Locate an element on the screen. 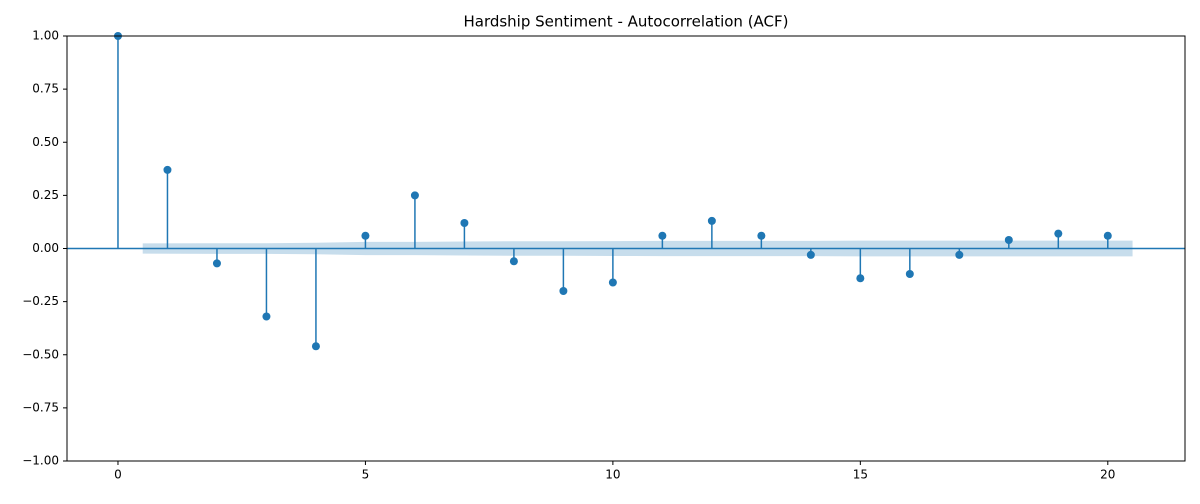 The image size is (1200, 504). x-tick-label: 0 is located at coordinates (118, 475).